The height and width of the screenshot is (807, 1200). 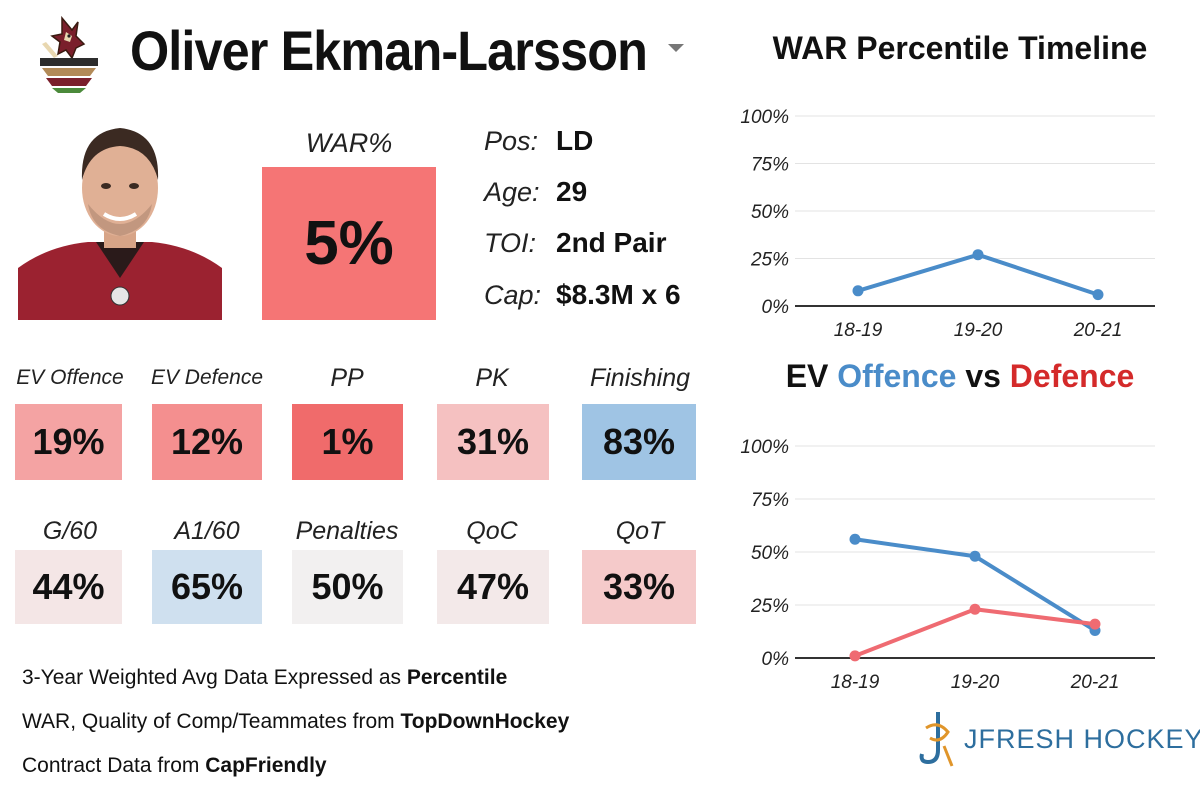 What do you see at coordinates (389, 50) in the screenshot?
I see `player-name: Oliver Ekman-Larsson` at bounding box center [389, 50].